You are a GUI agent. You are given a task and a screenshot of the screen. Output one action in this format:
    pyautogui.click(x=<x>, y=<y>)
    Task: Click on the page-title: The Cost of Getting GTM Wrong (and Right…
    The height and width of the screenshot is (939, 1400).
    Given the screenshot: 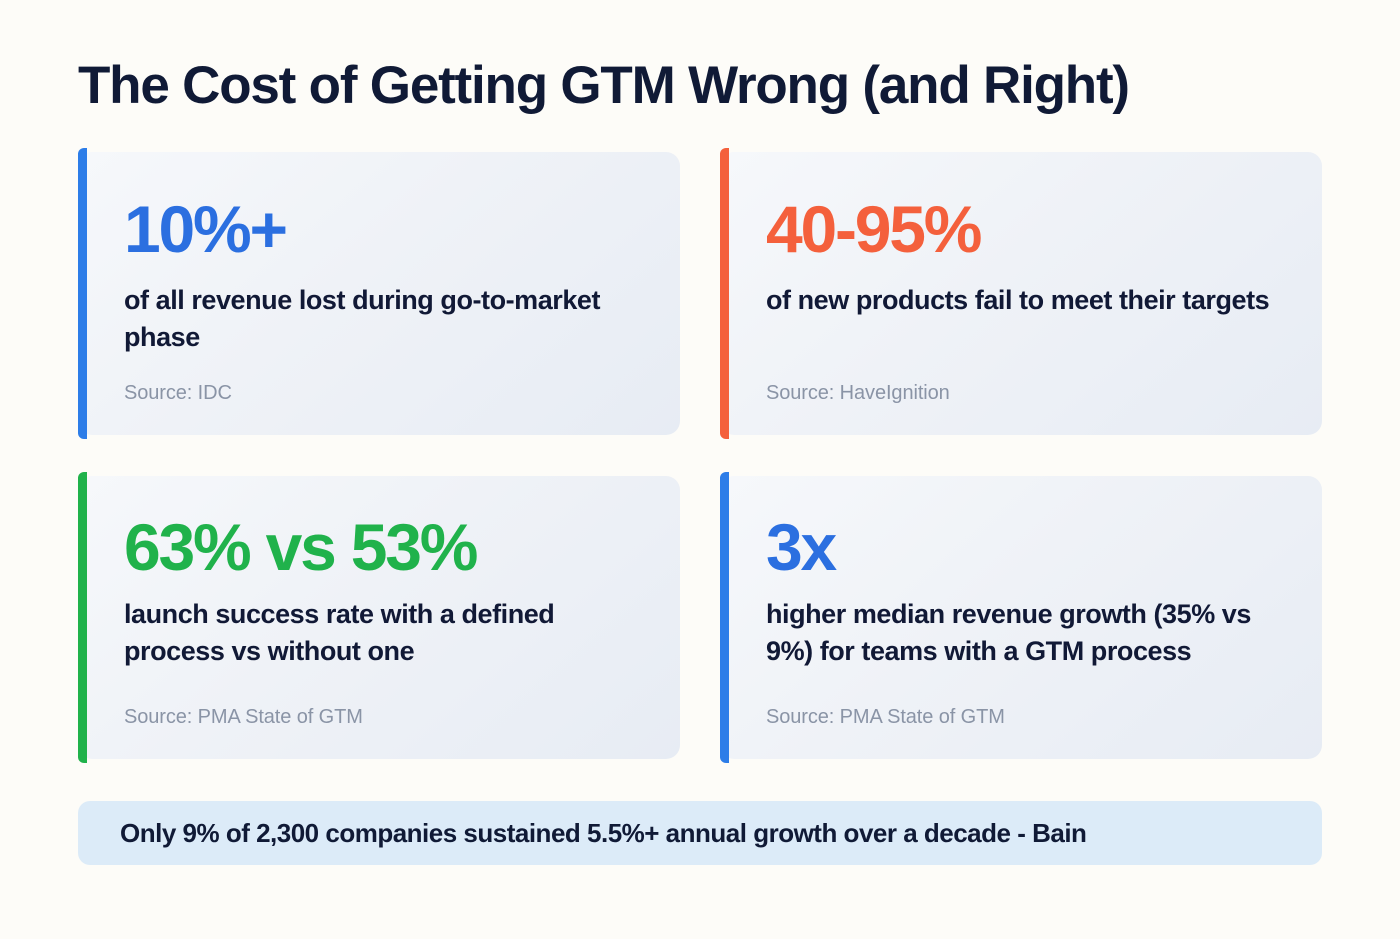 What is the action you would take?
    pyautogui.click(x=604, y=85)
    